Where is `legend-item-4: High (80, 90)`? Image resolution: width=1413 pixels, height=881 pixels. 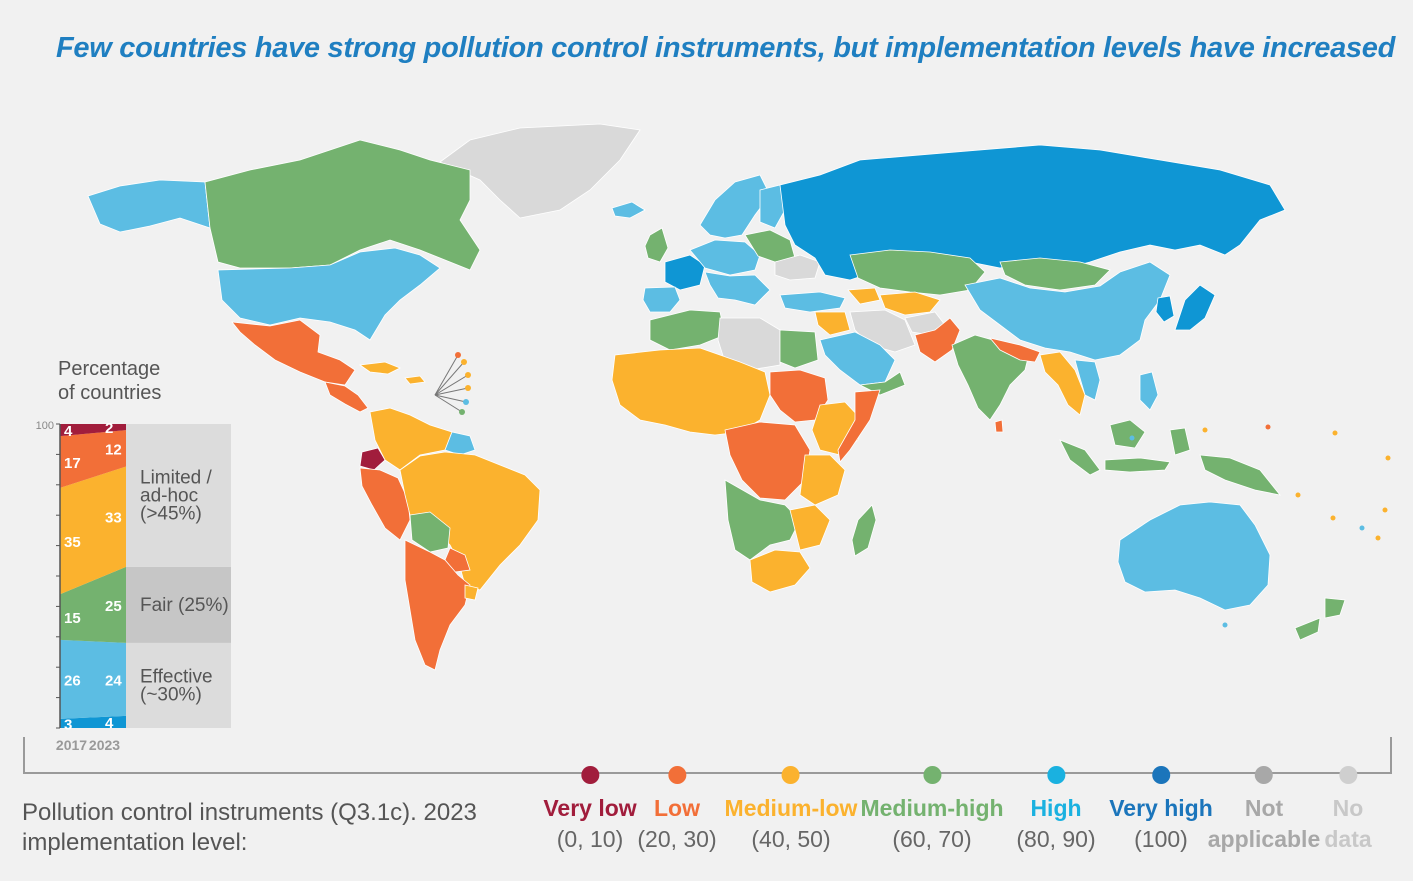
legend-item-4: High (80, 90) is located at coordinates (1056, 811).